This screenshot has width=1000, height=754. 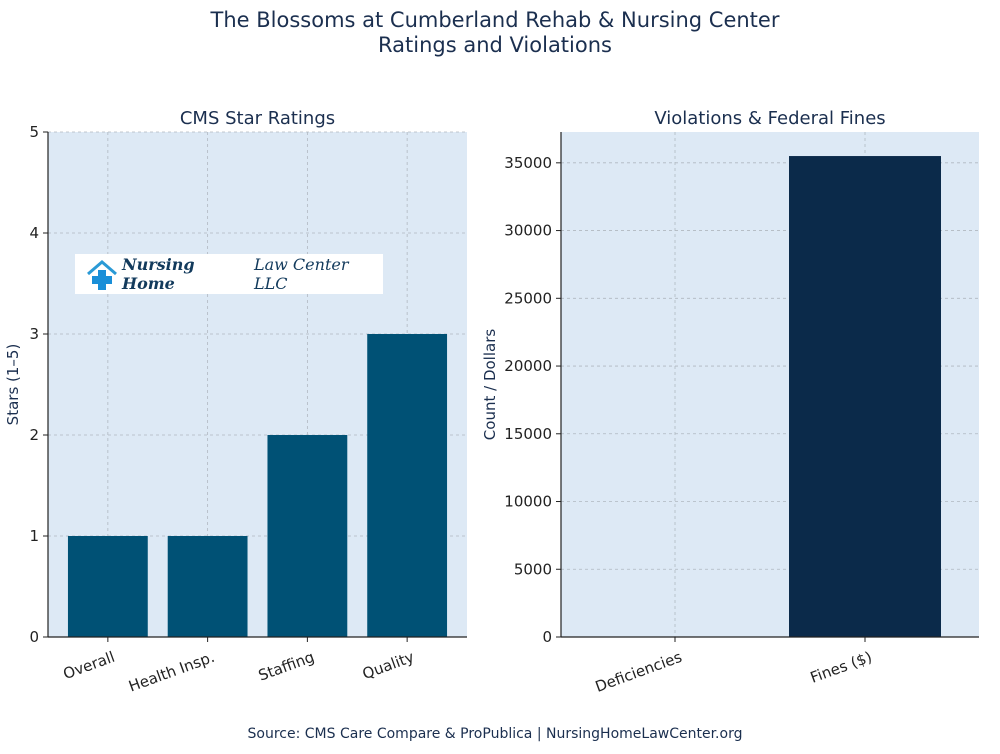 What do you see at coordinates (107, 586) in the screenshot?
I see `bar-overall` at bounding box center [107, 586].